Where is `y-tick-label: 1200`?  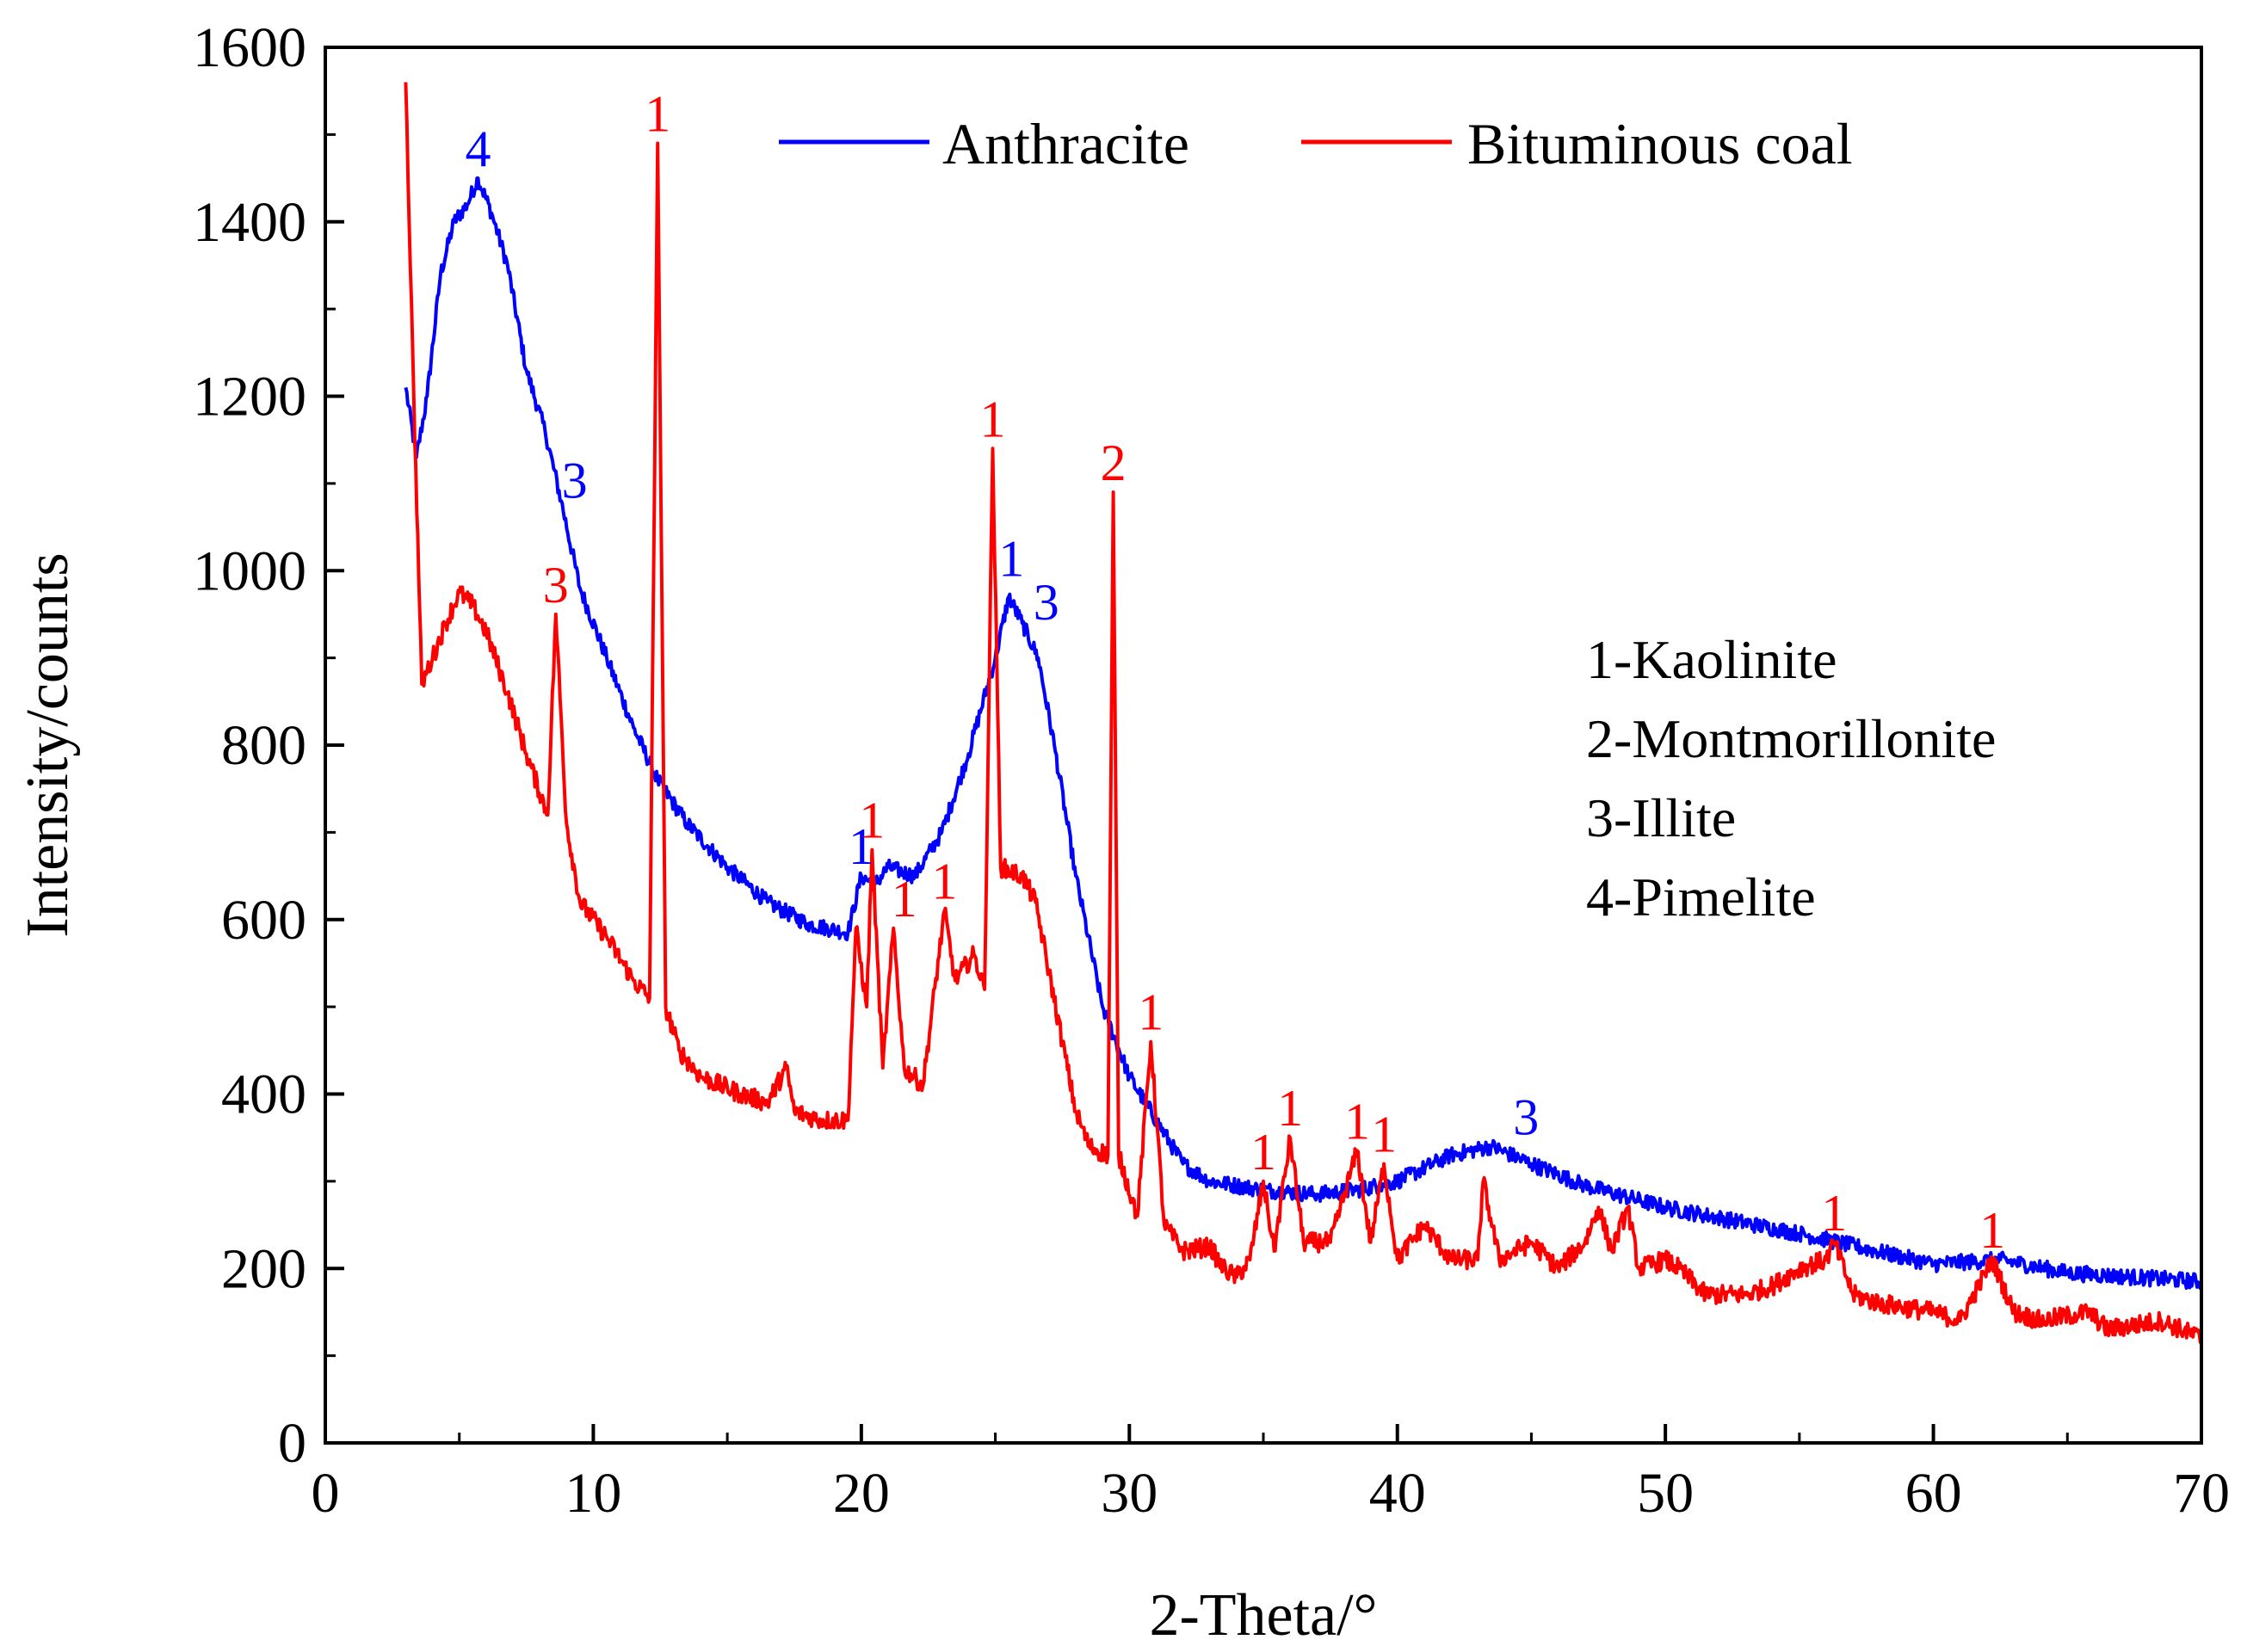
y-tick-label: 1200 is located at coordinates (249, 397).